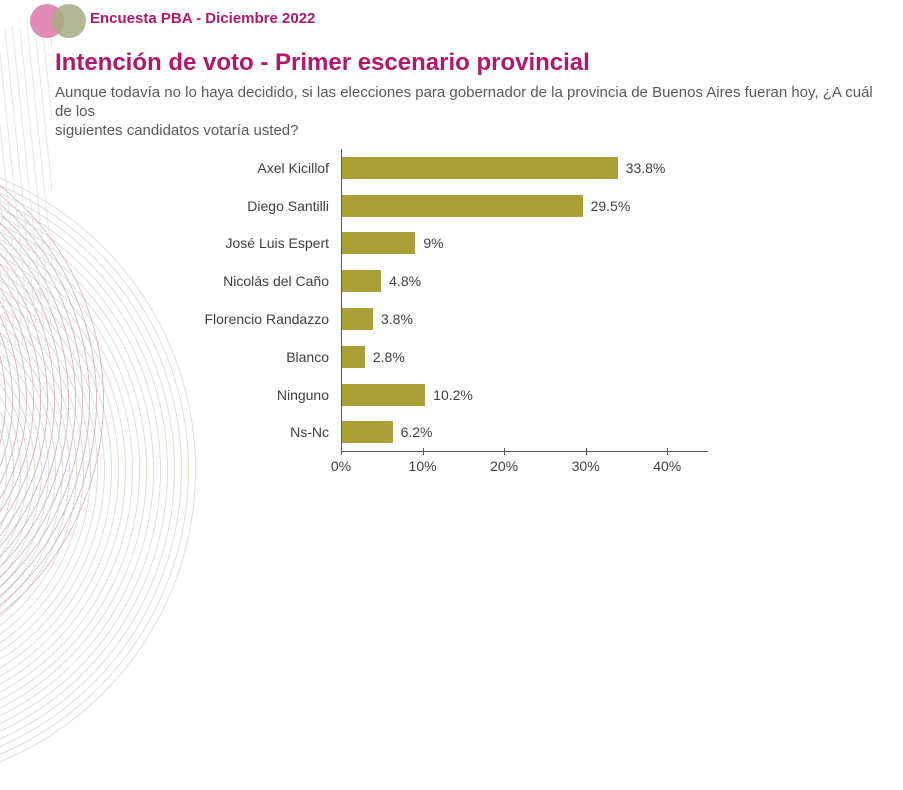  Describe the element at coordinates (341, 466) in the screenshot. I see `x-axis-tick-label: 0%` at that location.